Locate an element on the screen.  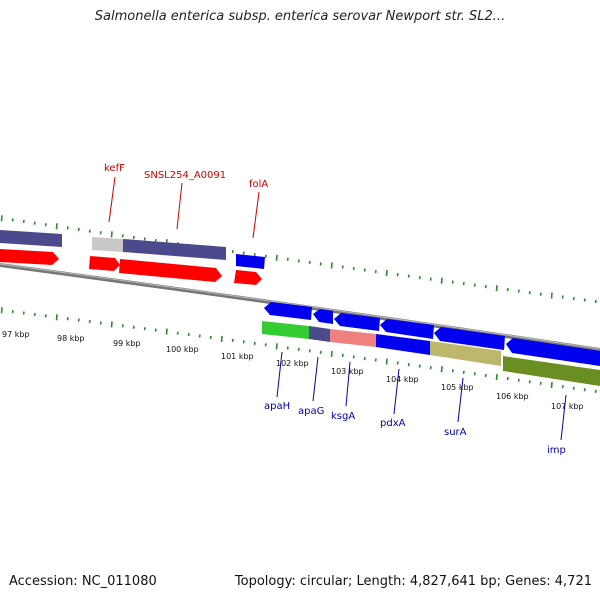
label-ksgA: ksgA is located at coordinates (343, 416).